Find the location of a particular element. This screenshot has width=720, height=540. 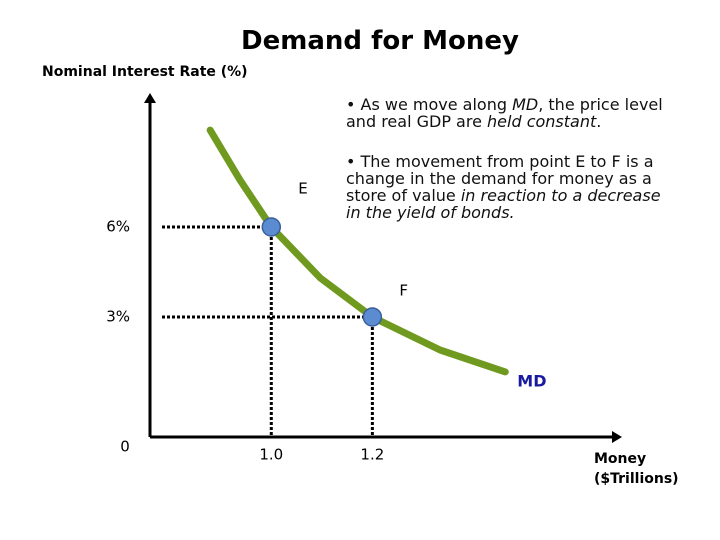

note-text: . is located at coordinates (599, 121).